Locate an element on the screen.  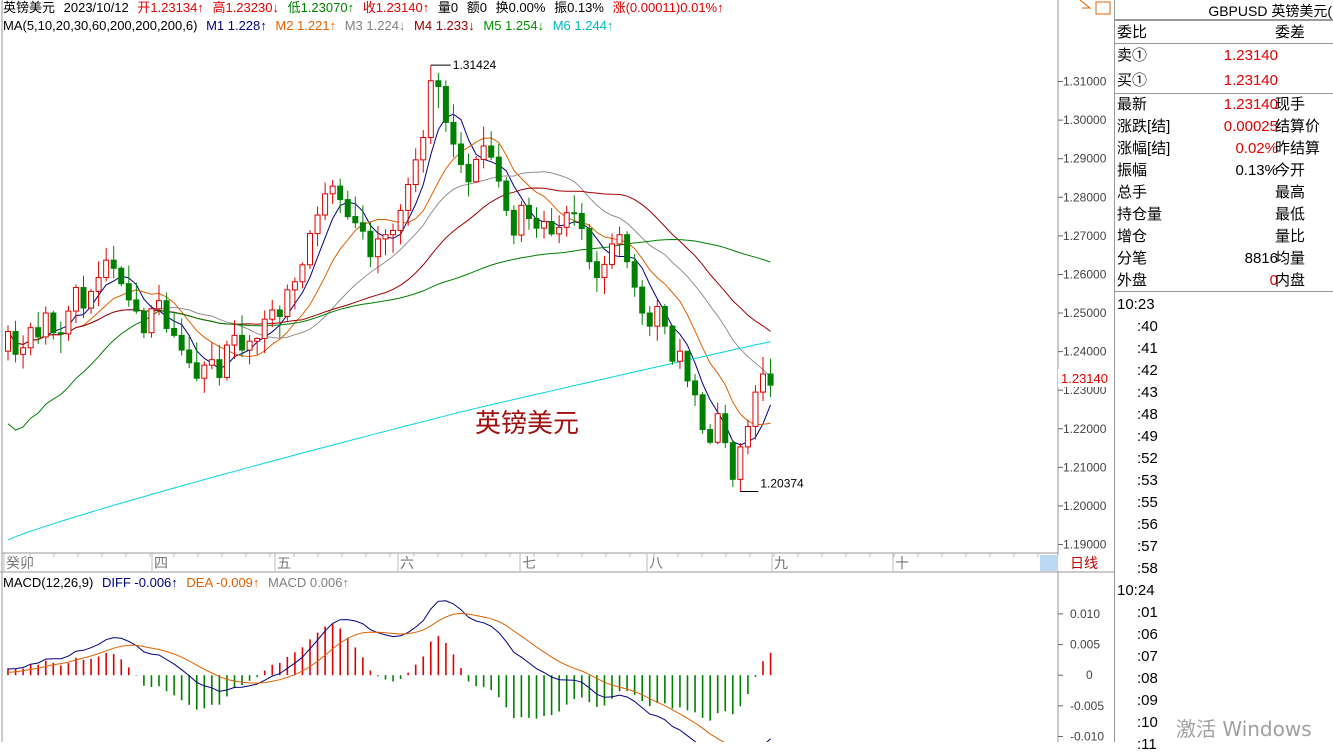
quote-value: 0.13% is located at coordinates (1256, 170).